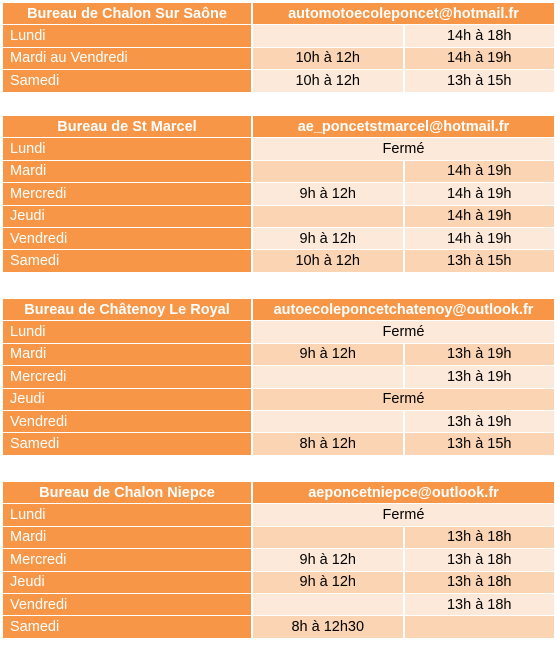  I want to click on table-row: Jeudi Fermé, so click(278, 399).